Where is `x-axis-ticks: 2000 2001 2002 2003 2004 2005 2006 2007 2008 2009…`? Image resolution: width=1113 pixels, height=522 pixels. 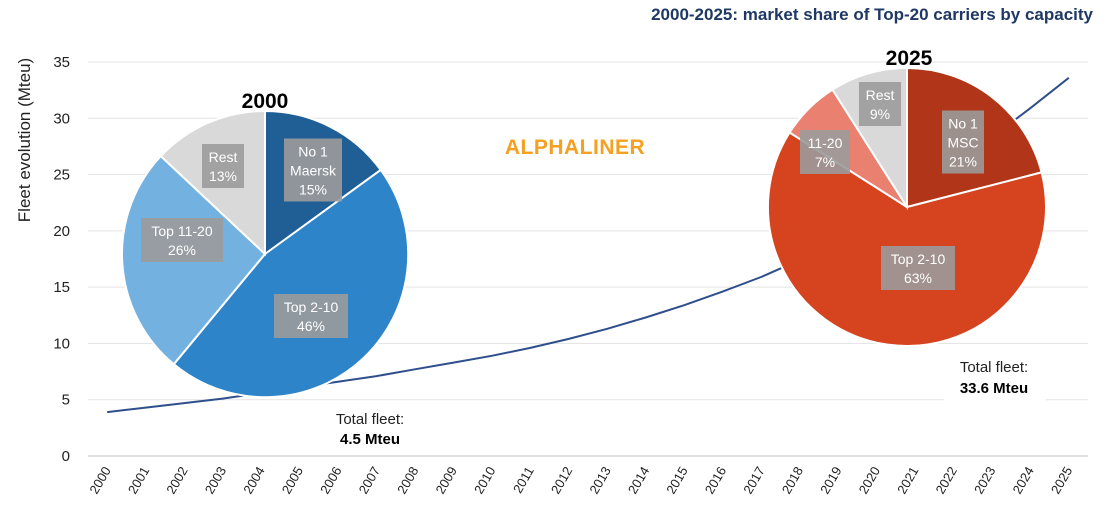
x-axis-ticks: 2000 2001 2002 2003 2004 2005 2006 2007 2008 2009… is located at coordinates (580, 480).